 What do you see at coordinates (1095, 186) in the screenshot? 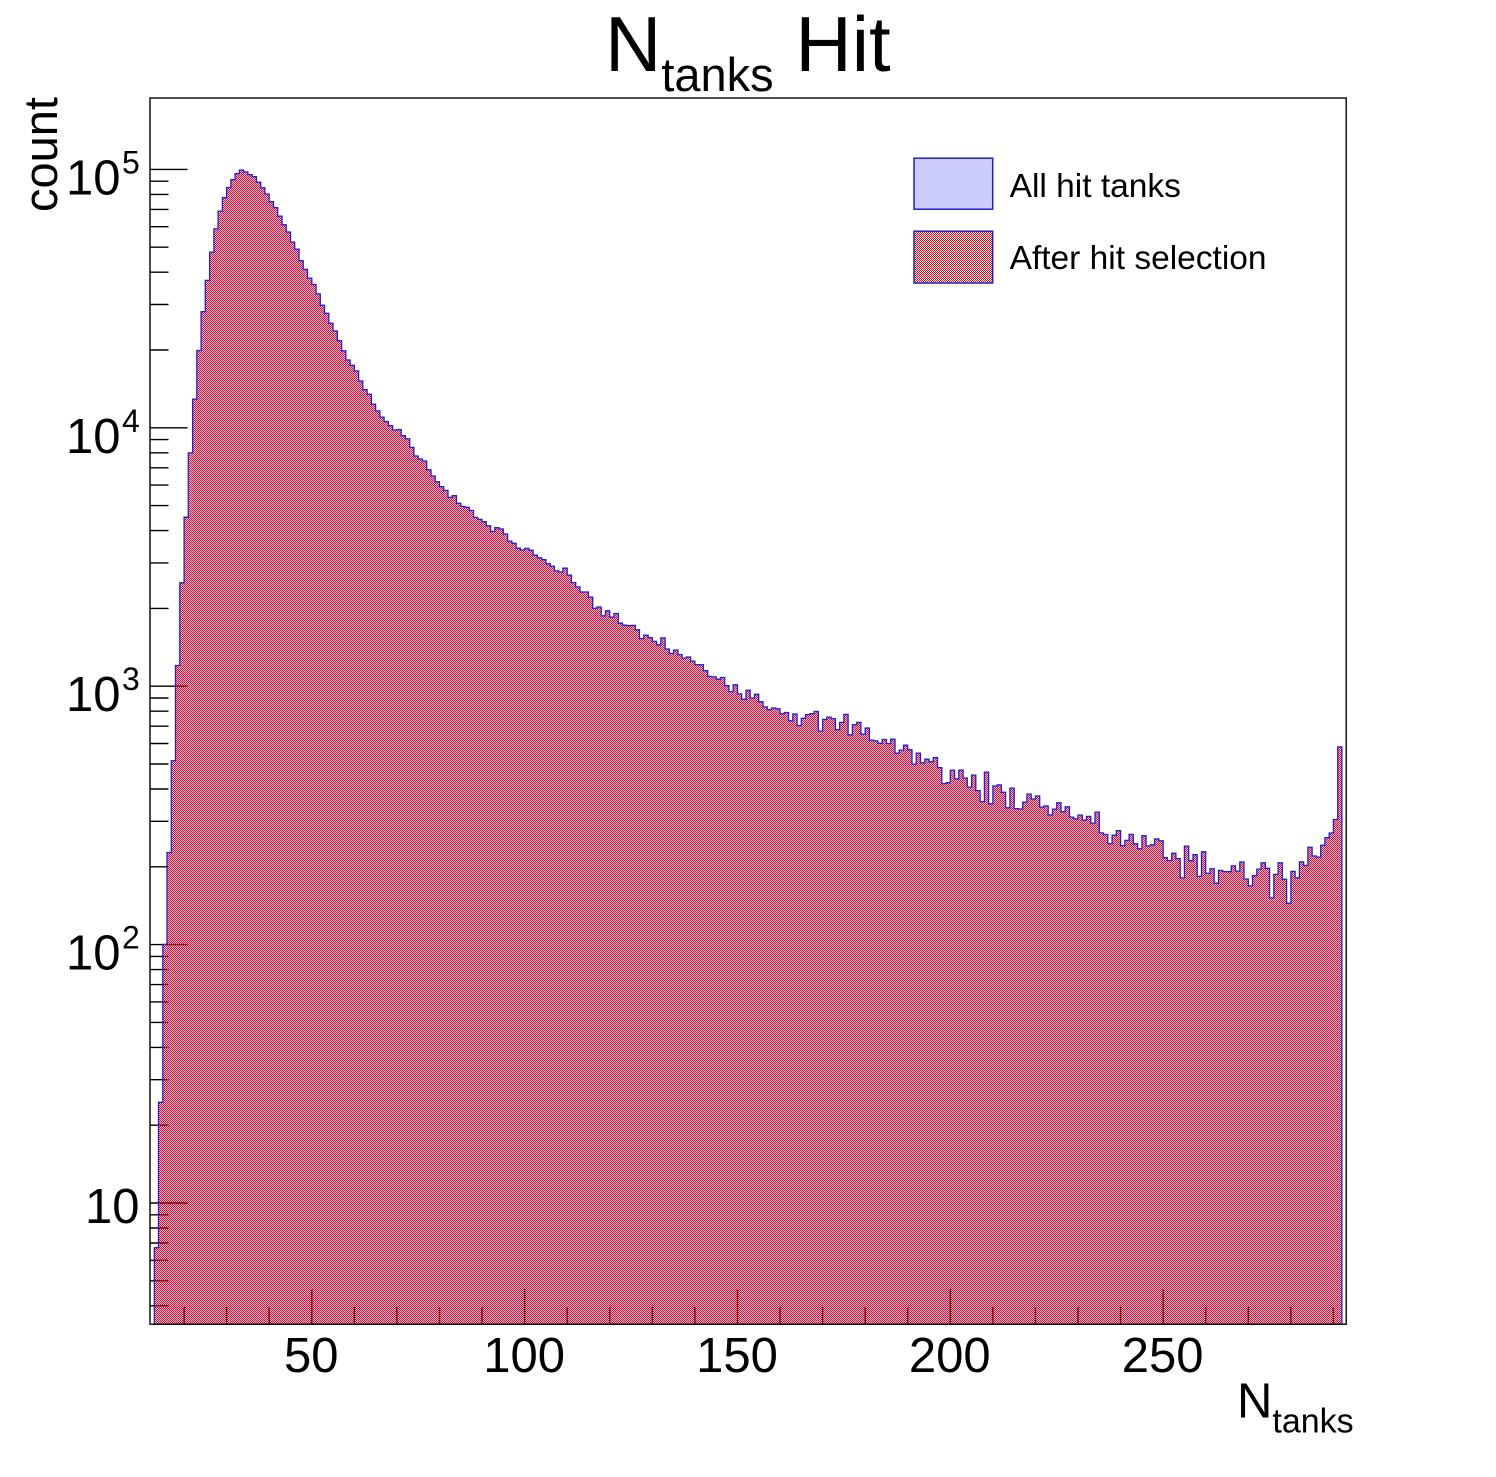
I see `svg-text: All hit tanks` at bounding box center [1095, 186].